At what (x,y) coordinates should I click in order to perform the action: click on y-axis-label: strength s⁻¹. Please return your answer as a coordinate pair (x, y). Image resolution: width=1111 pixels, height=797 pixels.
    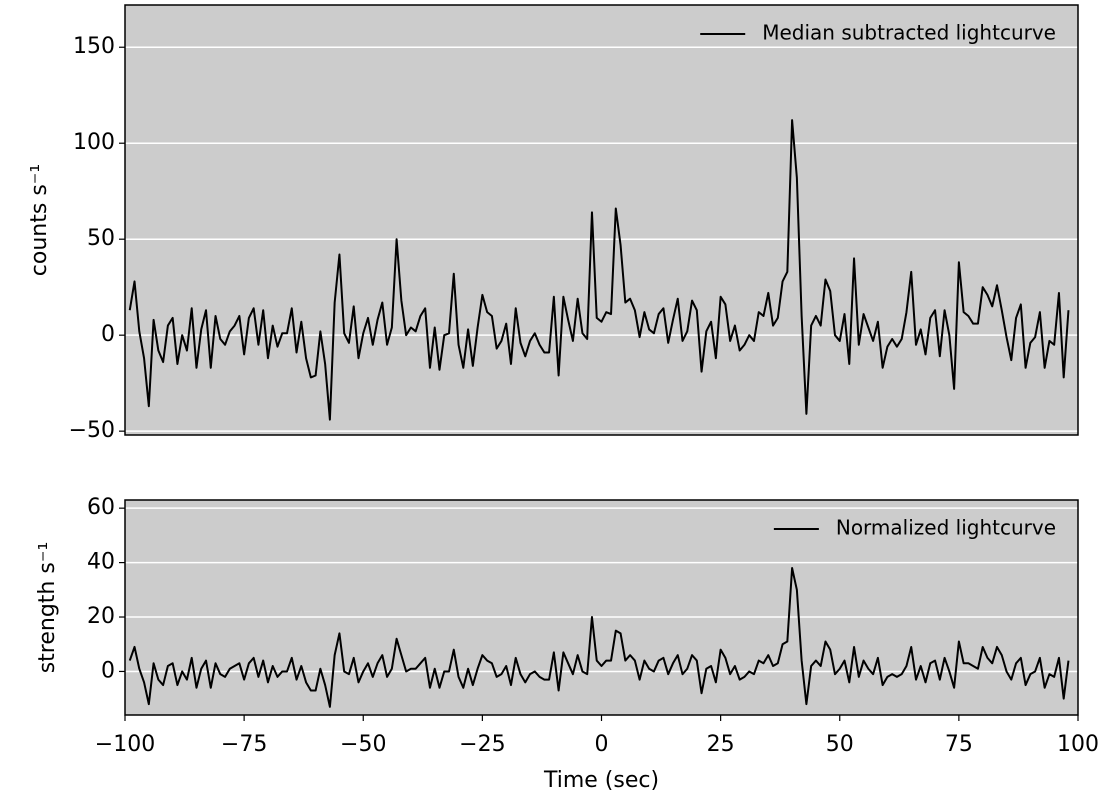
    Looking at the image, I should click on (47, 608).